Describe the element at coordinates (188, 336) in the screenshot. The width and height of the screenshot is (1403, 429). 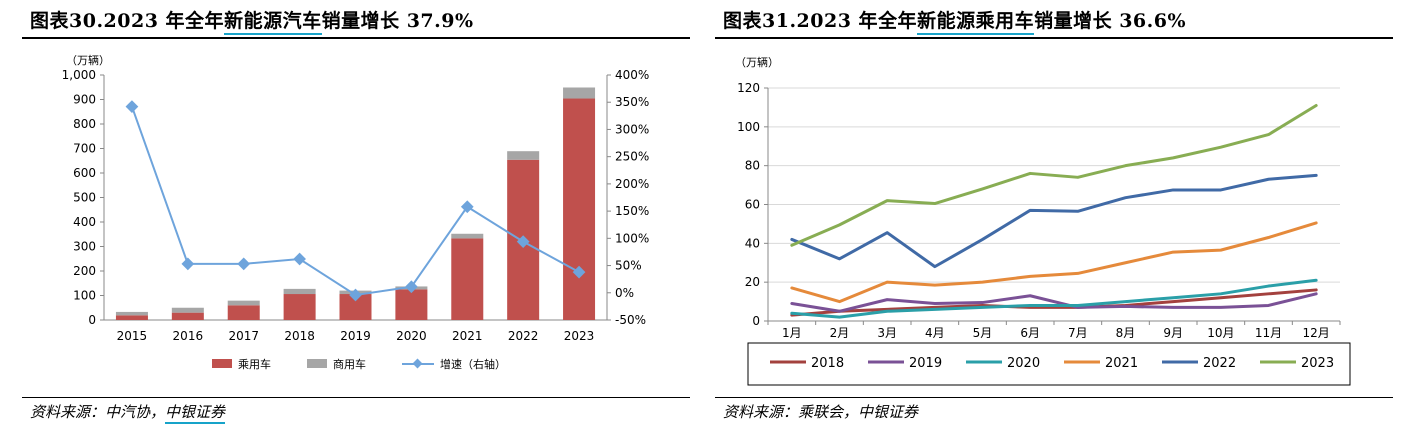
I see `x-tick-label: 2016` at that location.